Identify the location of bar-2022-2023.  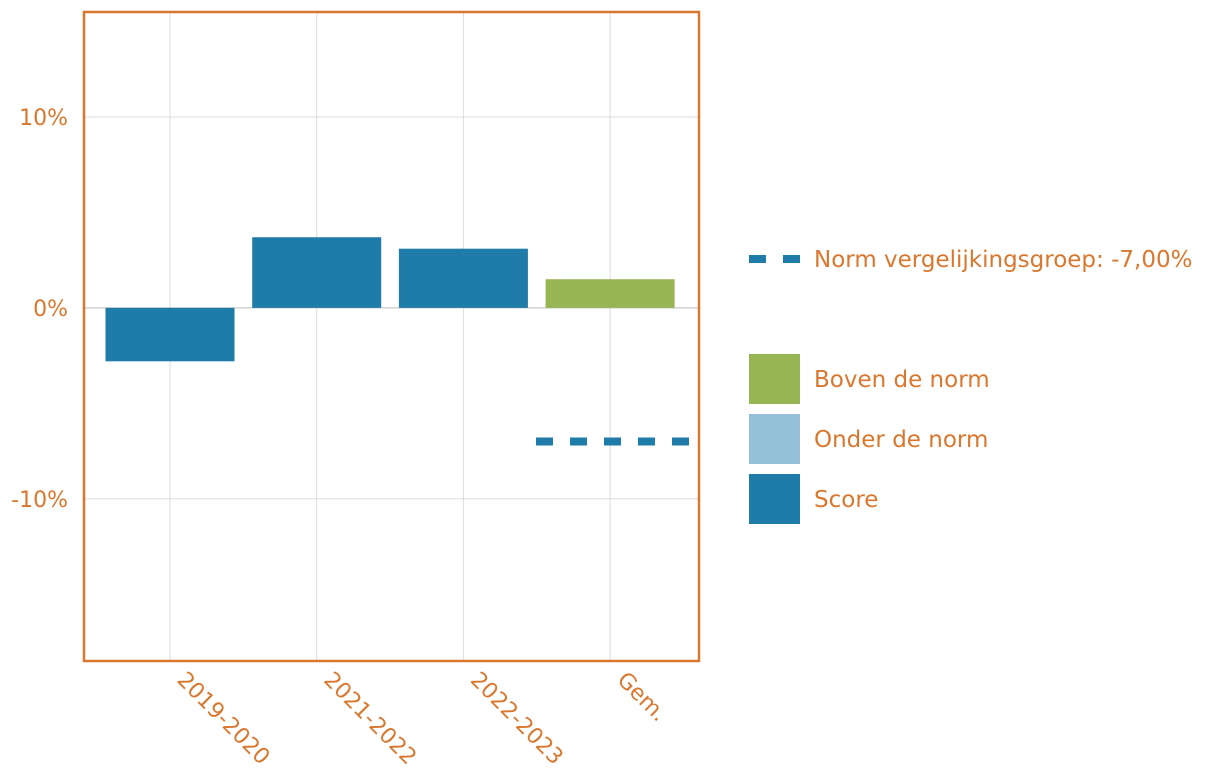
(463, 278).